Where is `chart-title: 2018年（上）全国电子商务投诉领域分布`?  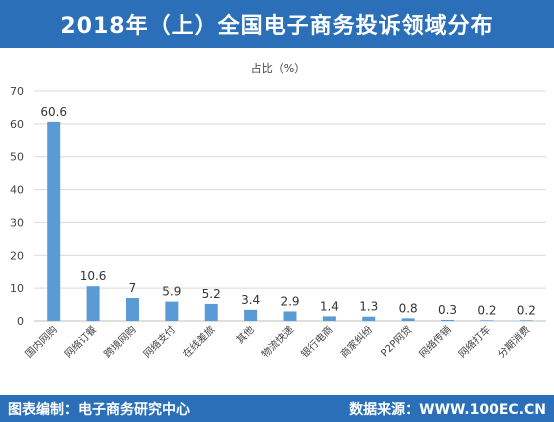 chart-title: 2018年（上）全国电子商务投诉领域分布 is located at coordinates (277, 26).